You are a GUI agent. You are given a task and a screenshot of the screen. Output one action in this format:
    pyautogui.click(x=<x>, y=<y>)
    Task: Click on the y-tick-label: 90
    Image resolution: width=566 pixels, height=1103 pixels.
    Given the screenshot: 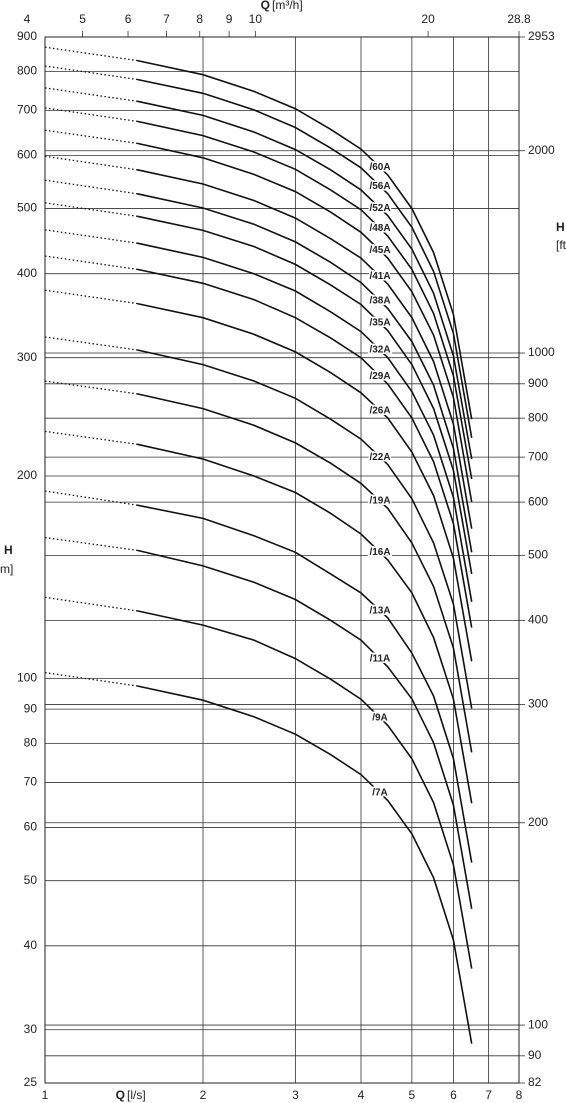 What is the action you would take?
    pyautogui.click(x=31, y=708)
    